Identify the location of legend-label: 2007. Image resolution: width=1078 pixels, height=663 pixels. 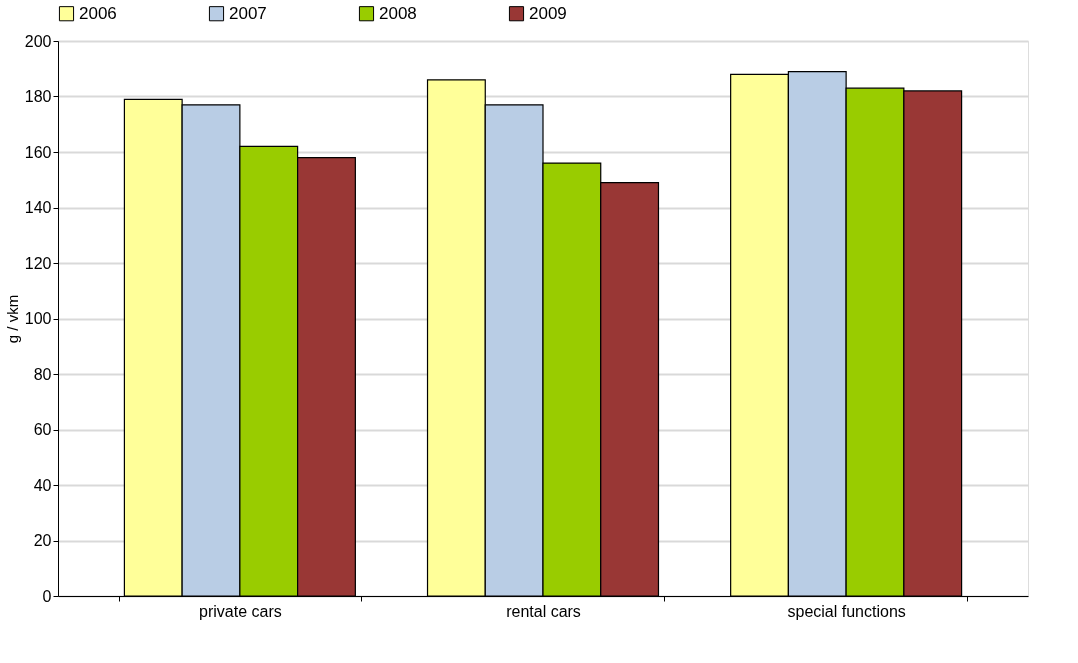
(248, 13).